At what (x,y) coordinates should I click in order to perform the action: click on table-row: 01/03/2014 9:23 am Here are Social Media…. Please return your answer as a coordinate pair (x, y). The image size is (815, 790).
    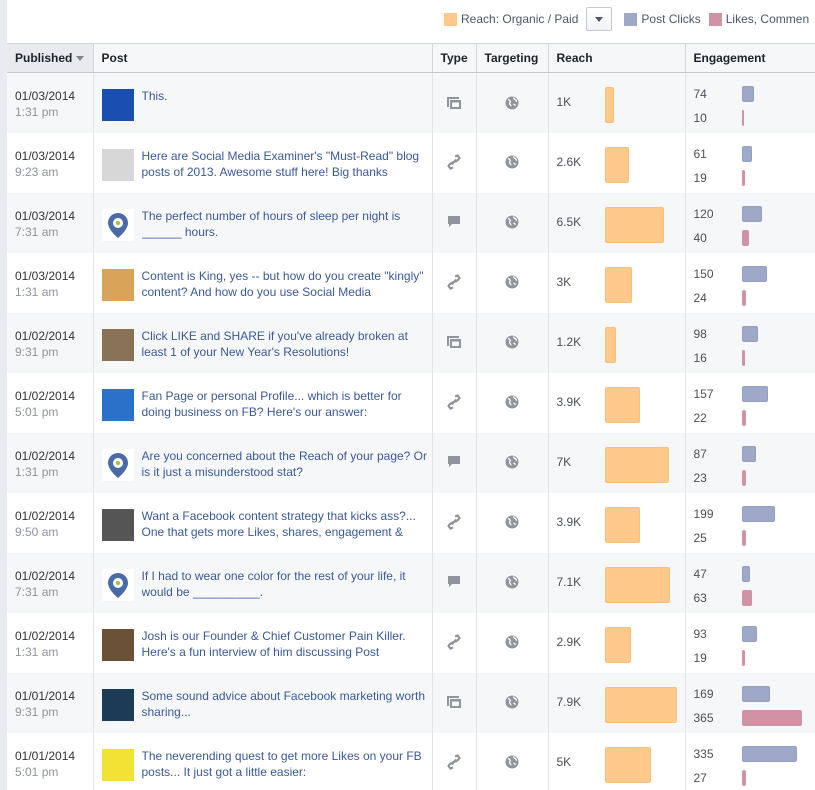
    Looking at the image, I should click on (411, 162).